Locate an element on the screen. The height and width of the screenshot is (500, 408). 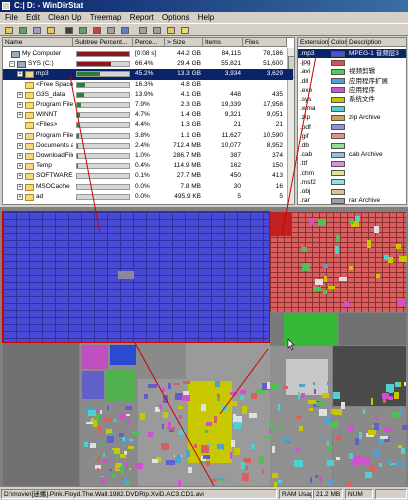
extension-row: .chm is located at coordinates (352, 173).